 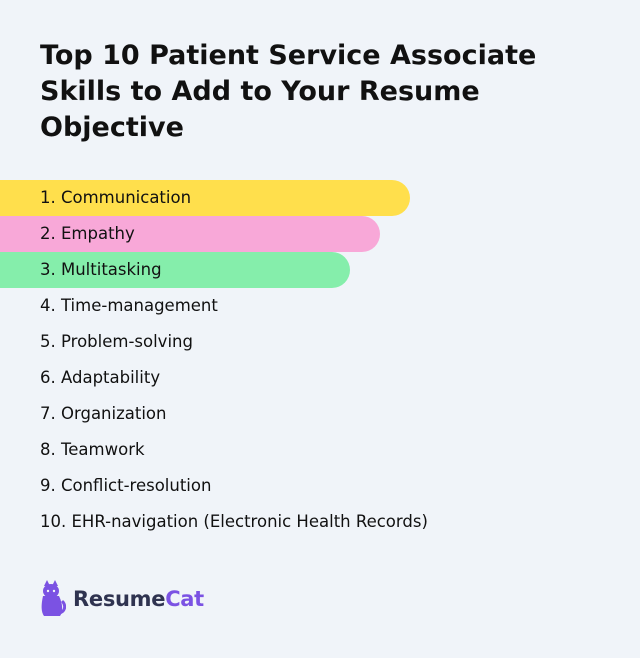 I want to click on logo-text-cat: Cat, so click(x=184, y=599).